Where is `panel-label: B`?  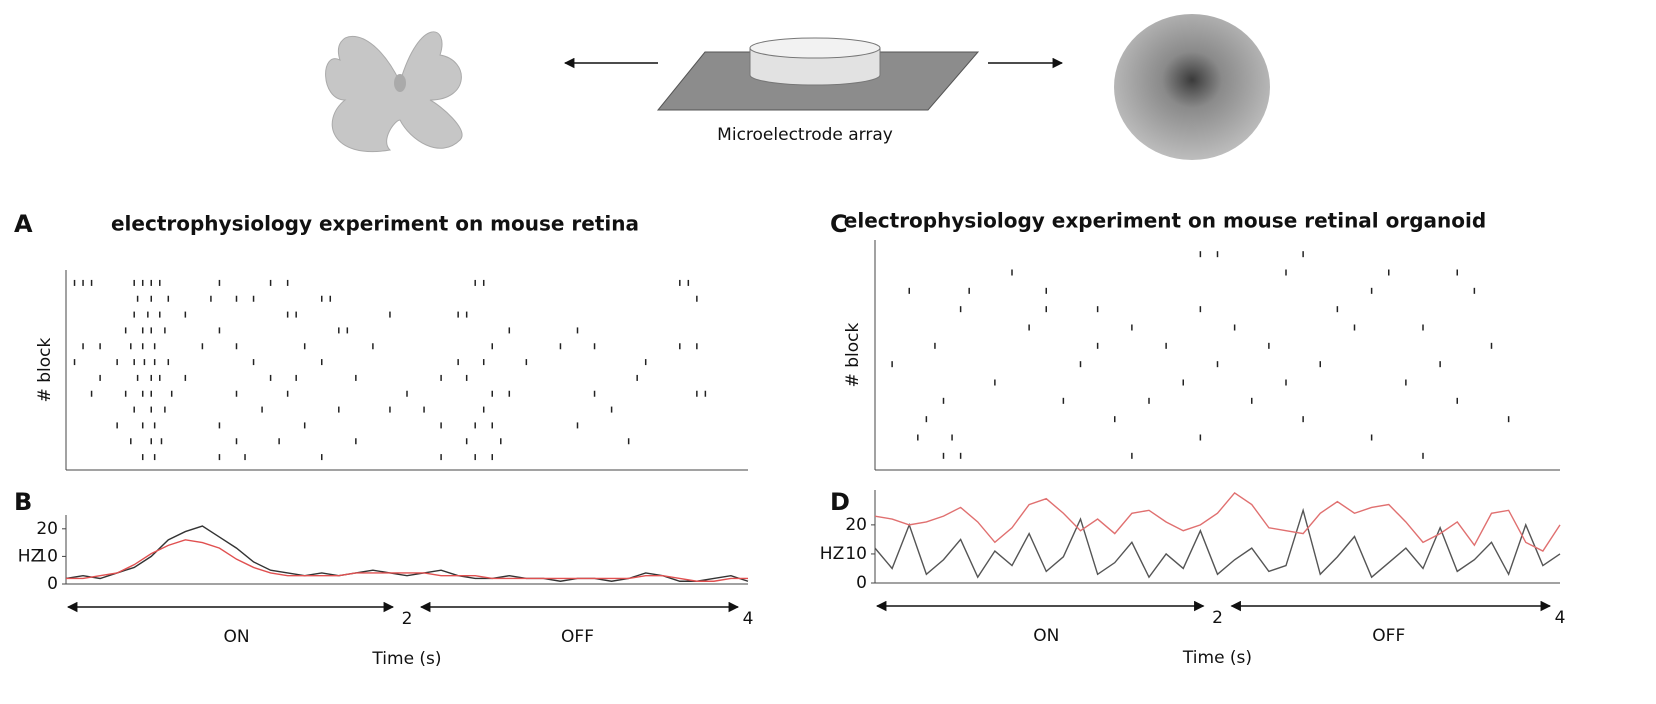
panel-label: B is located at coordinates (23, 502).